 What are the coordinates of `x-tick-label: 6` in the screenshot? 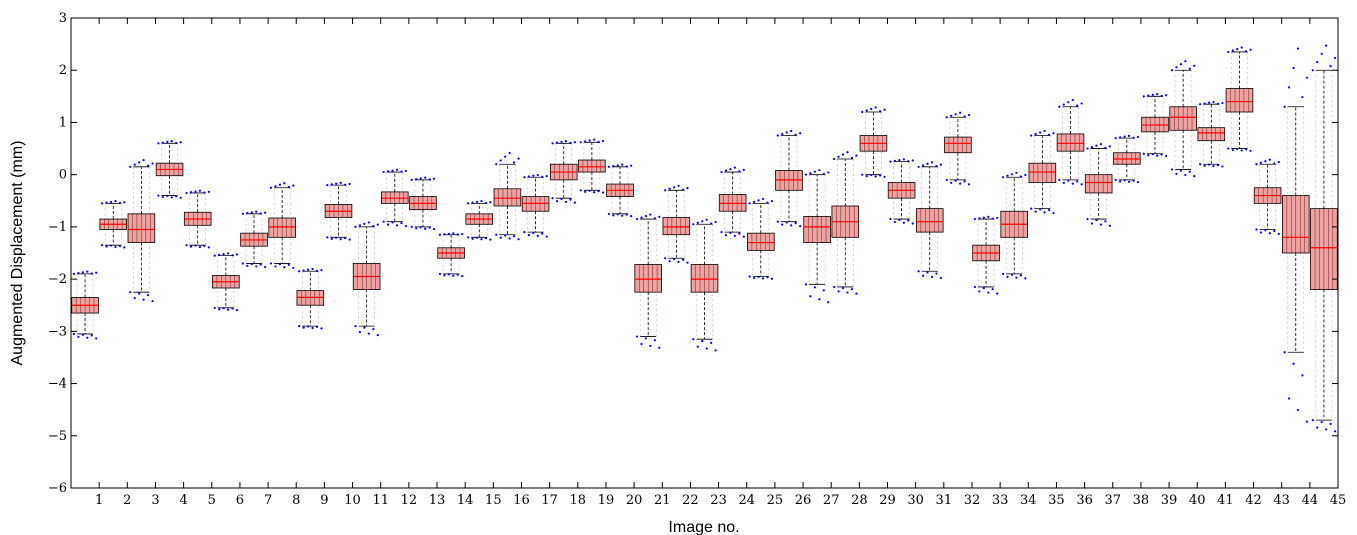 It's located at (240, 500).